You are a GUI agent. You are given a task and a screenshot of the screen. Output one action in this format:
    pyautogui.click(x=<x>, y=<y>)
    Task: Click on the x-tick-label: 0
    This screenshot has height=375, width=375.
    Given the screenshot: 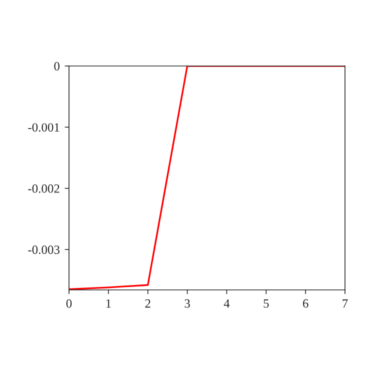 What is the action you would take?
    pyautogui.click(x=69, y=303)
    